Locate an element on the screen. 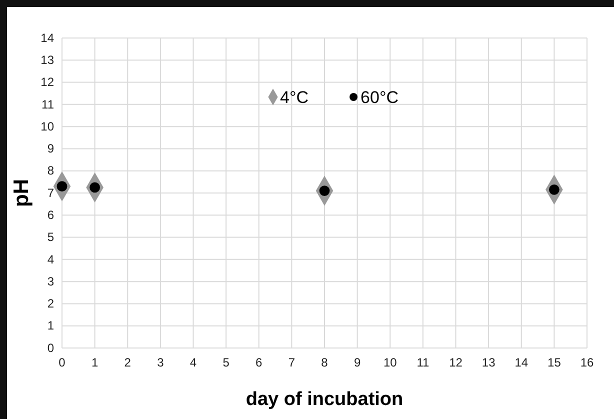  x-tick-label: 9 is located at coordinates (357, 363).